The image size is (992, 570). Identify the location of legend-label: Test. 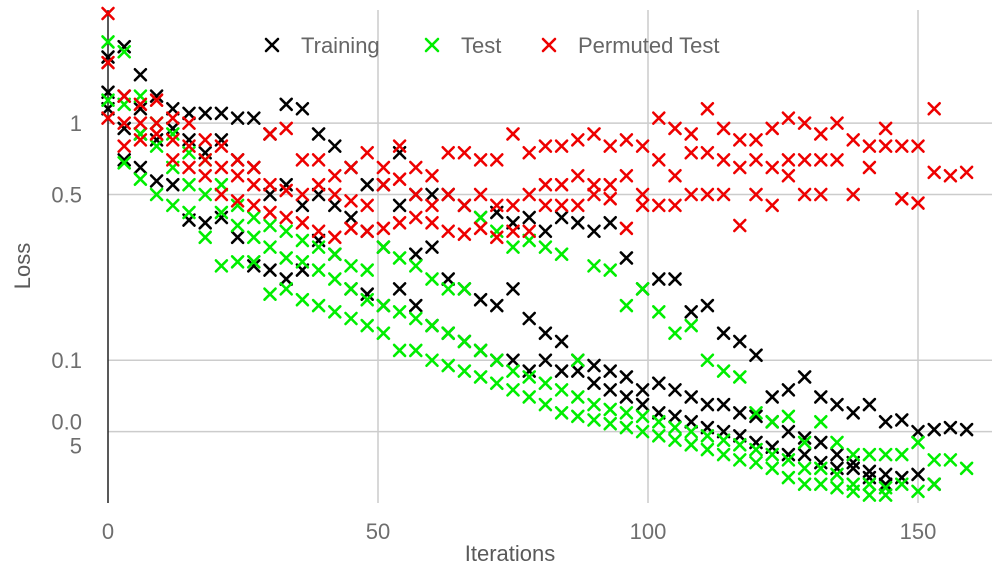
(481, 45).